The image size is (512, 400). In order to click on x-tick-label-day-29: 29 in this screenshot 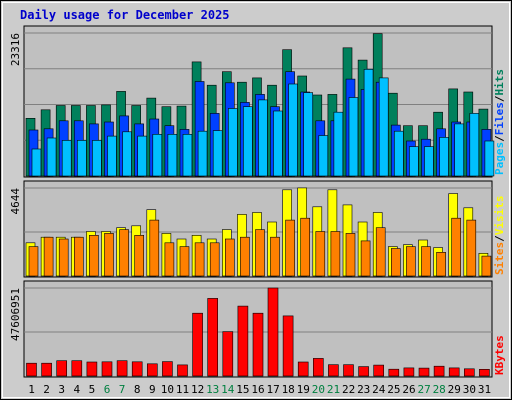, I will do `click(454, 389)`.